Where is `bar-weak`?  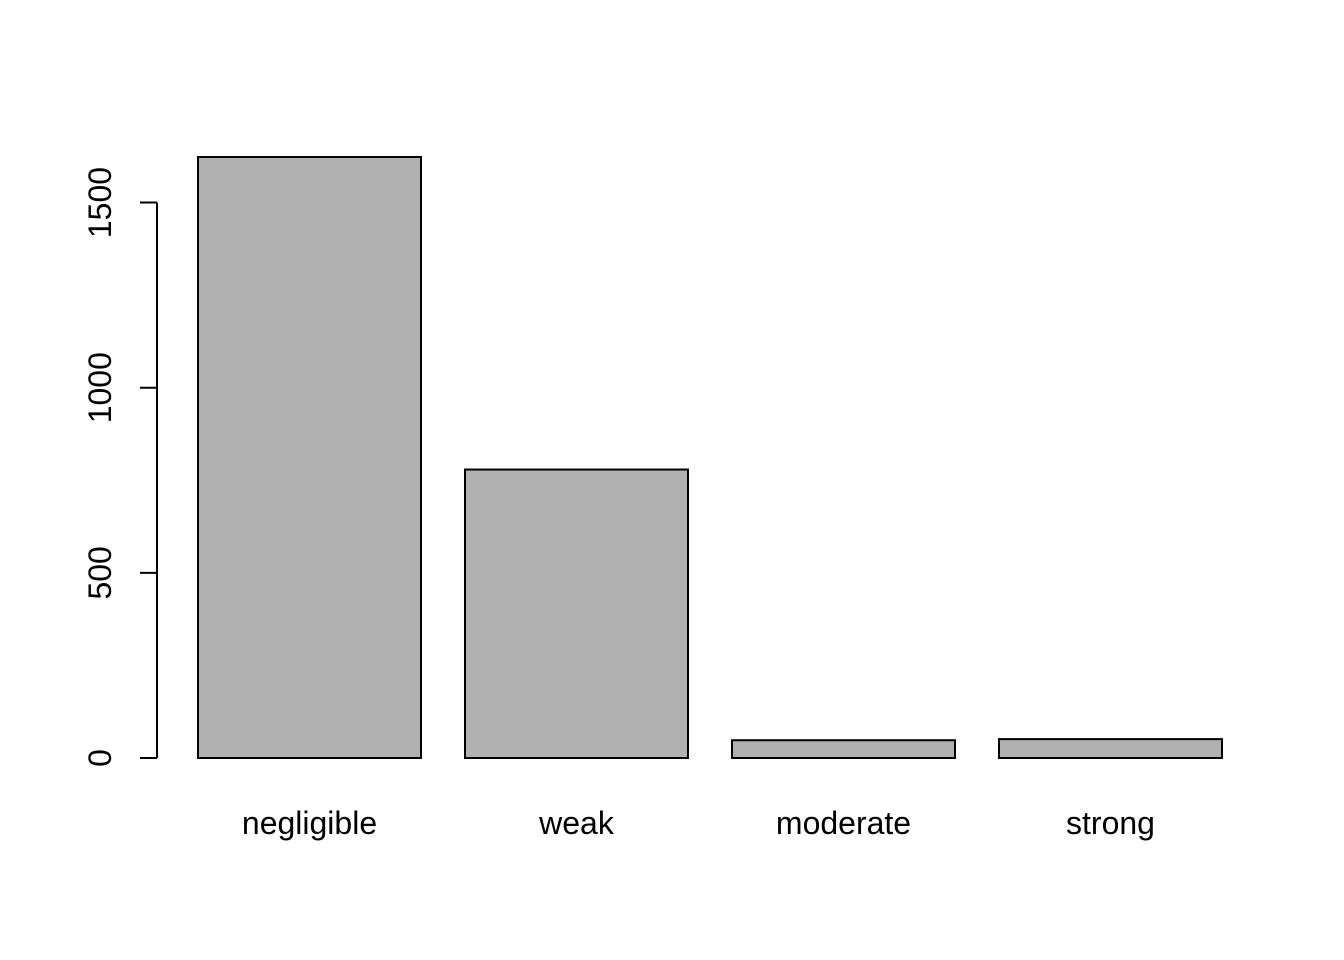
bar-weak is located at coordinates (576, 613).